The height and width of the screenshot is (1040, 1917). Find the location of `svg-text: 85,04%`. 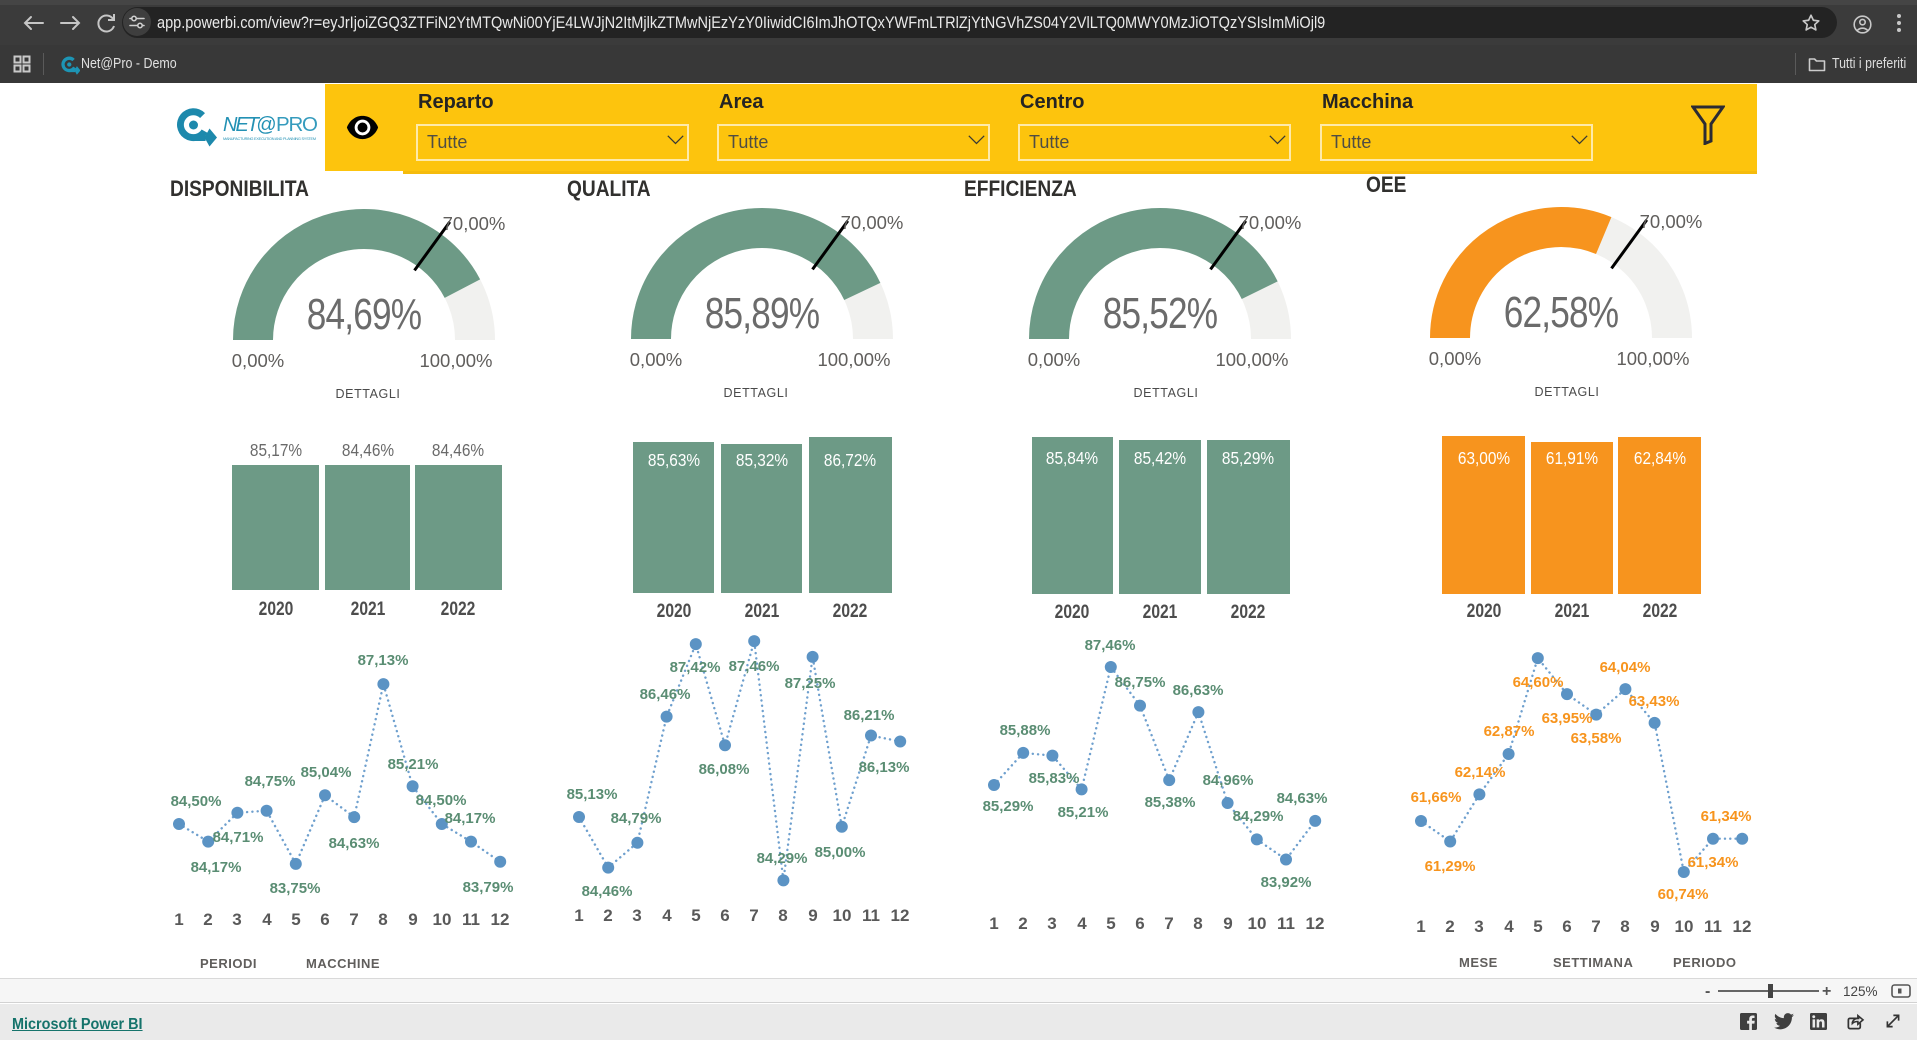

svg-text: 85,04% is located at coordinates (326, 772).